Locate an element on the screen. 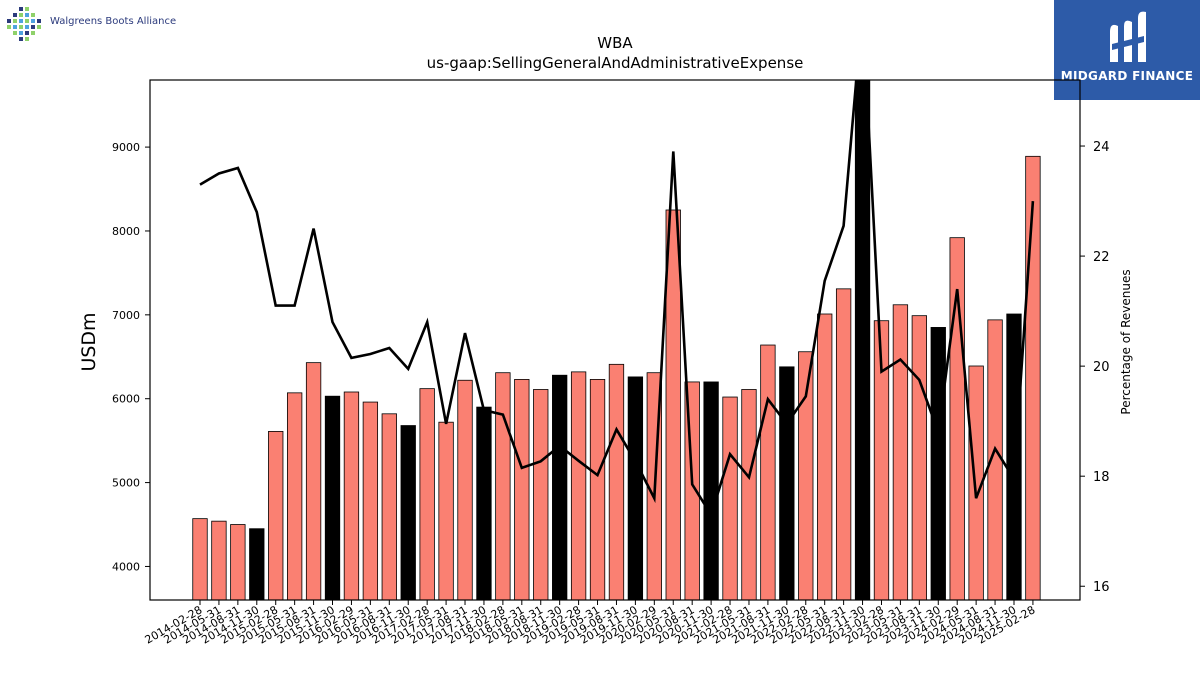 The height and width of the screenshot is (675, 1200). y-axis-label: USDm is located at coordinates (89, 341).